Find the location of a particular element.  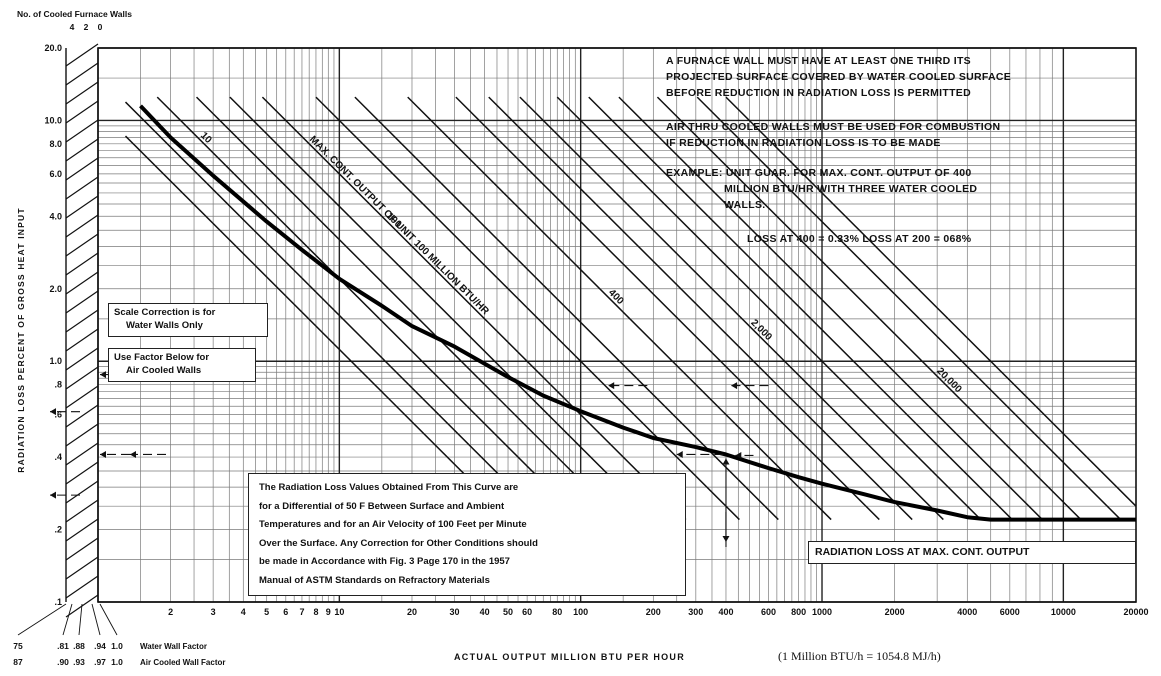

x-tick-label: 80 is located at coordinates (557, 612).